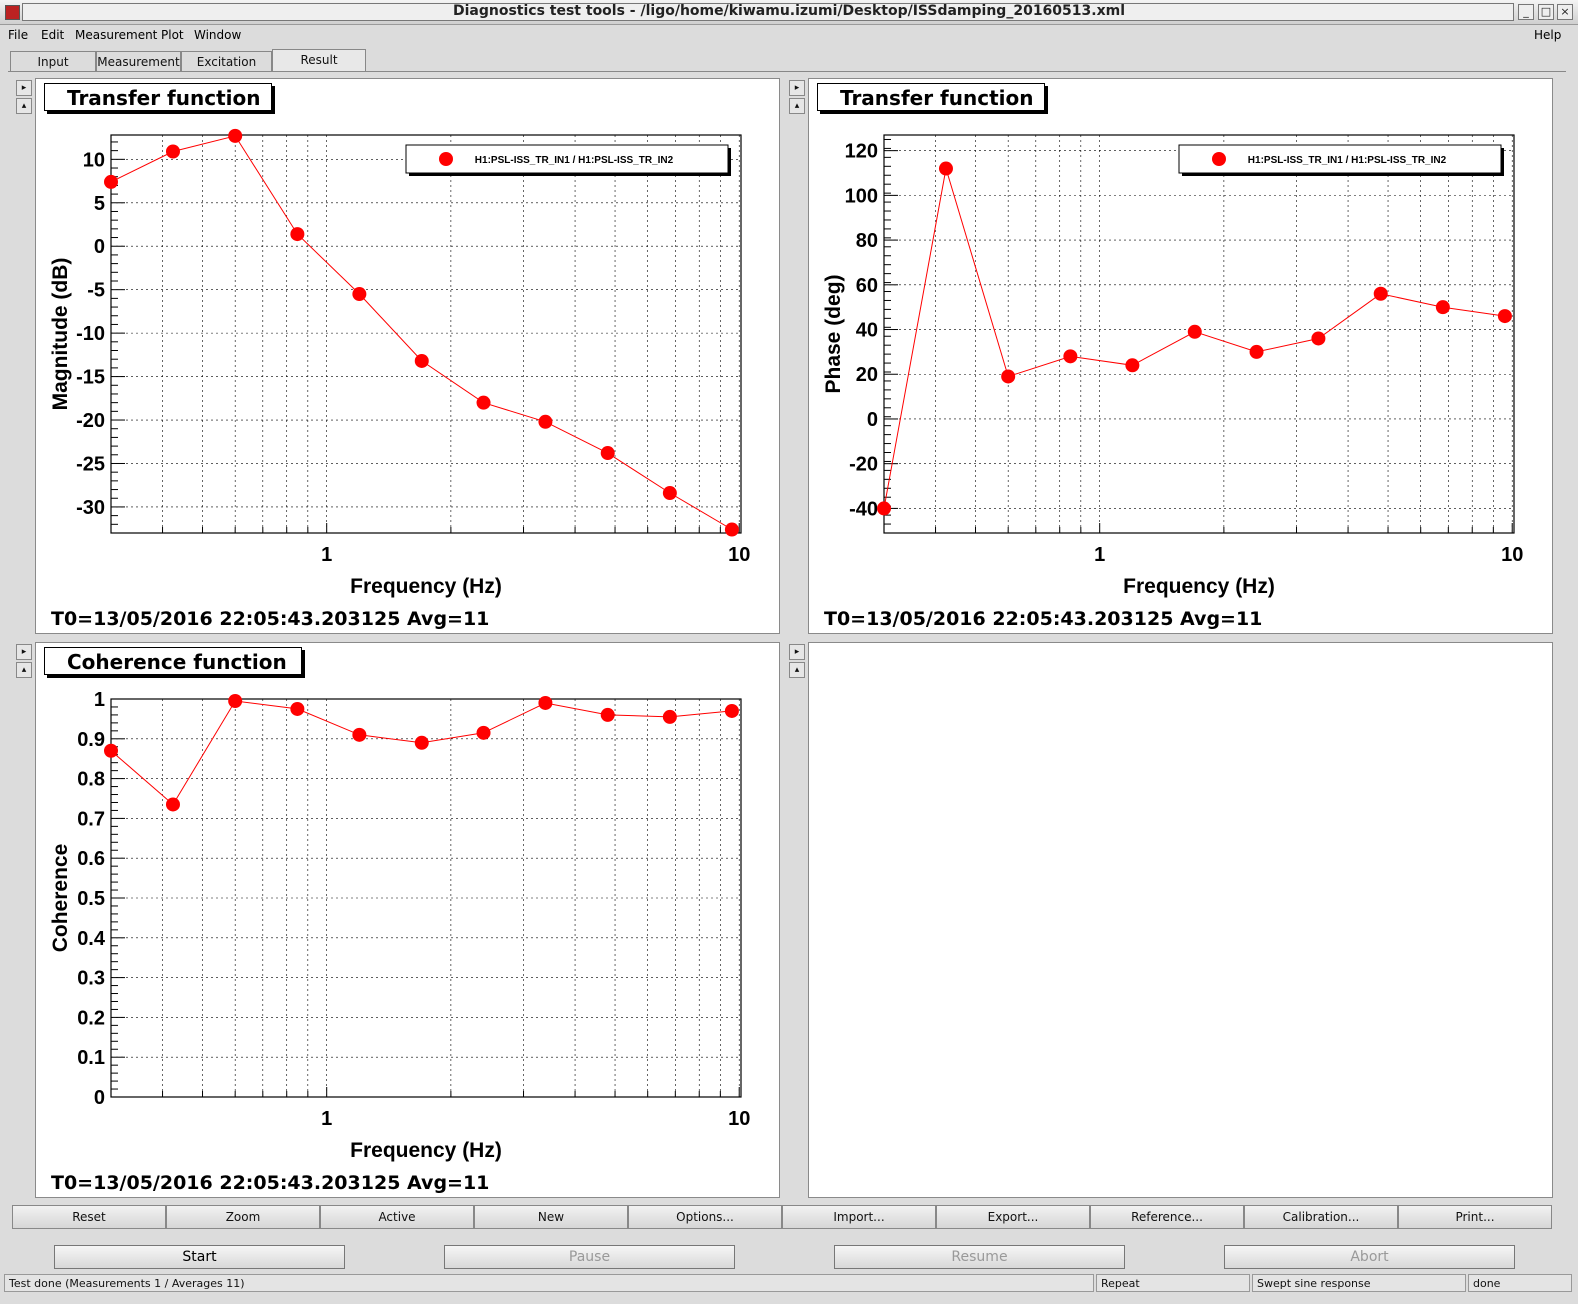 This screenshot has height=1304, width=1578. What do you see at coordinates (91, 979) in the screenshot?
I see `y-tick-label: 0.3` at bounding box center [91, 979].